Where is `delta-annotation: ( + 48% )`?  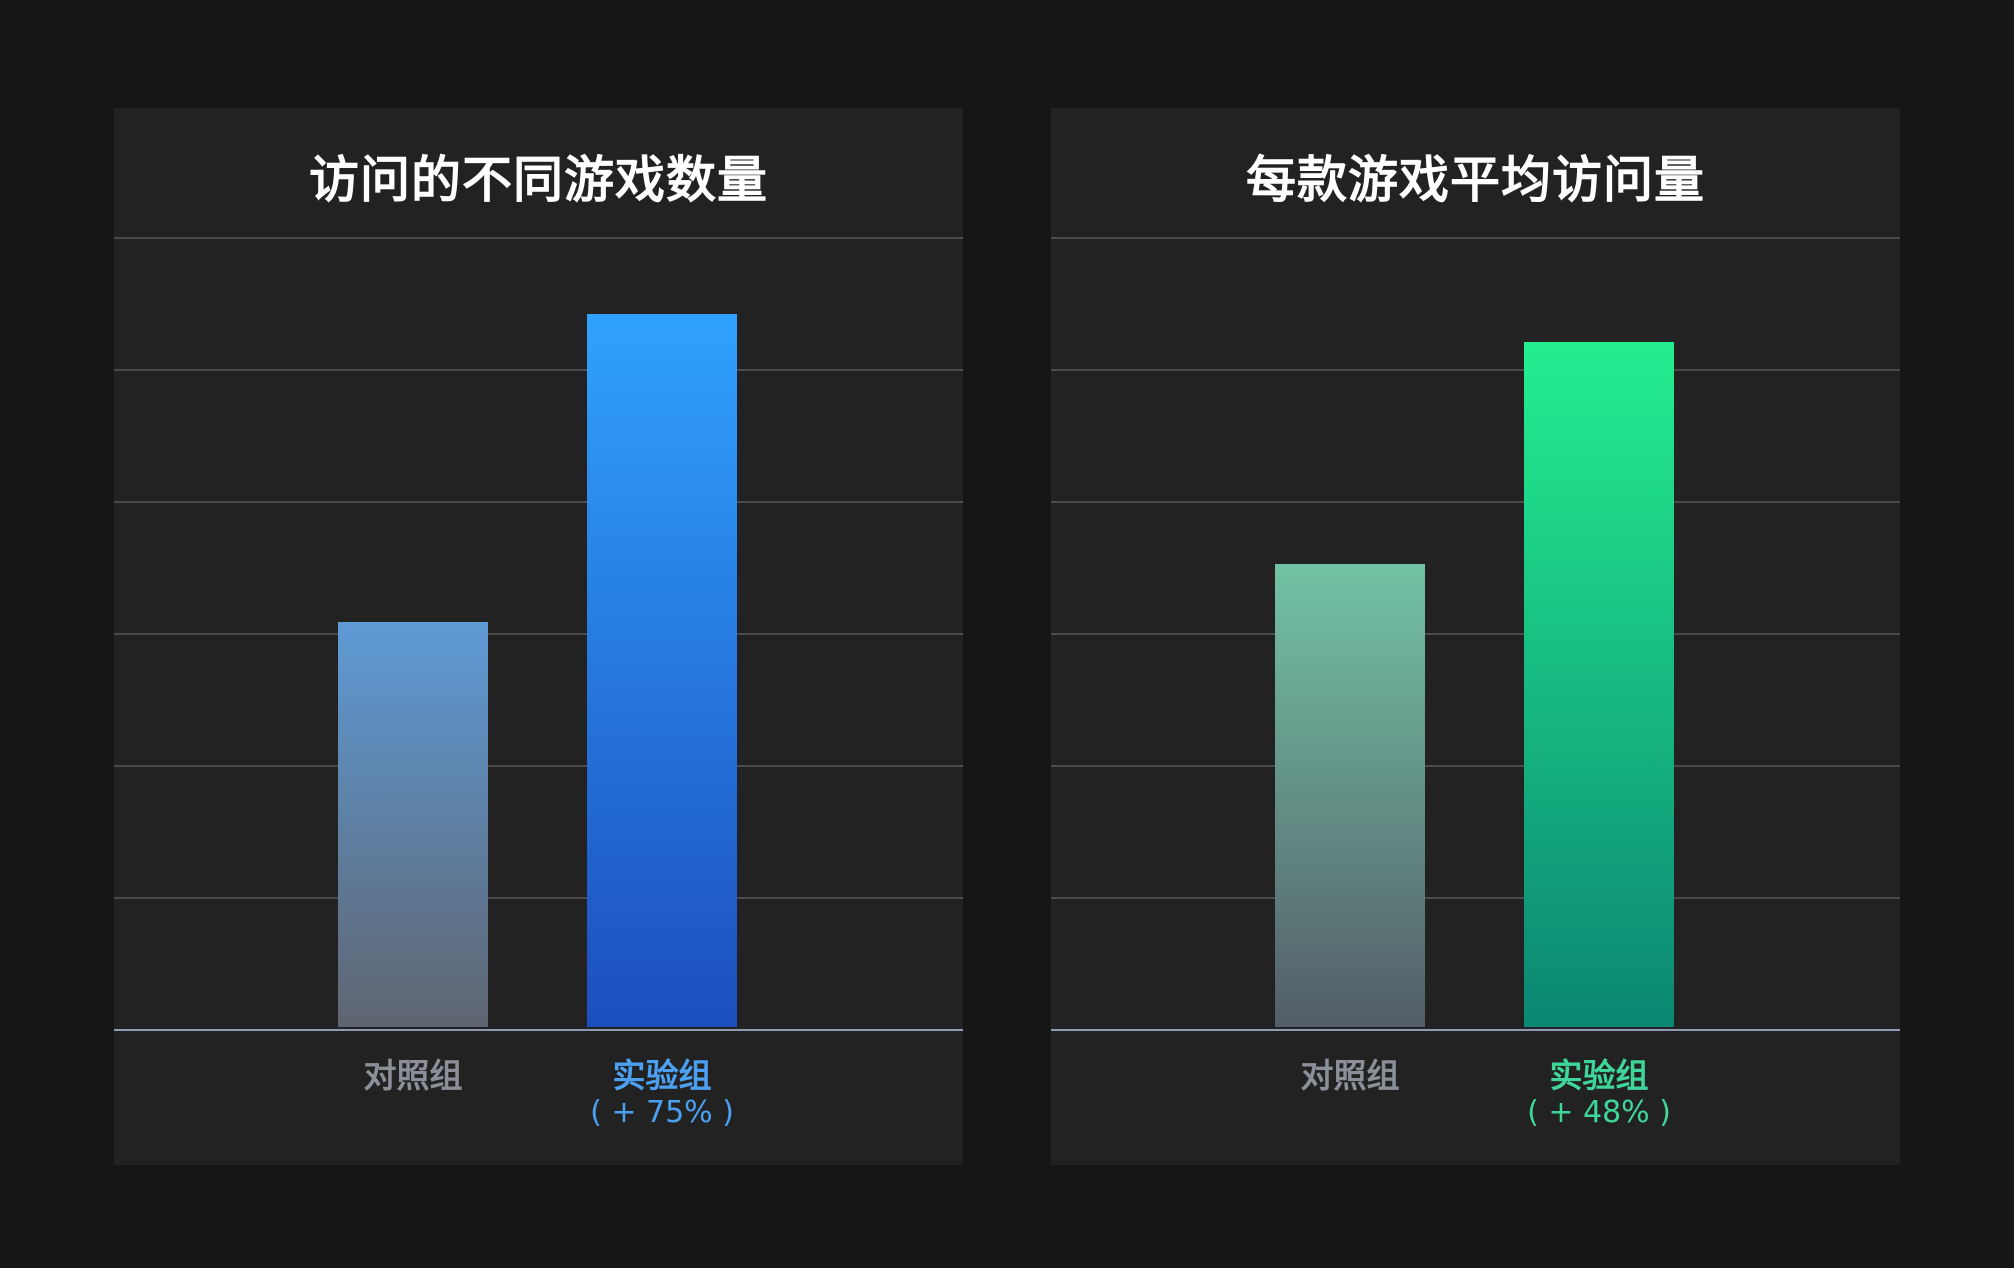 delta-annotation: ( + 48% ) is located at coordinates (1599, 1112).